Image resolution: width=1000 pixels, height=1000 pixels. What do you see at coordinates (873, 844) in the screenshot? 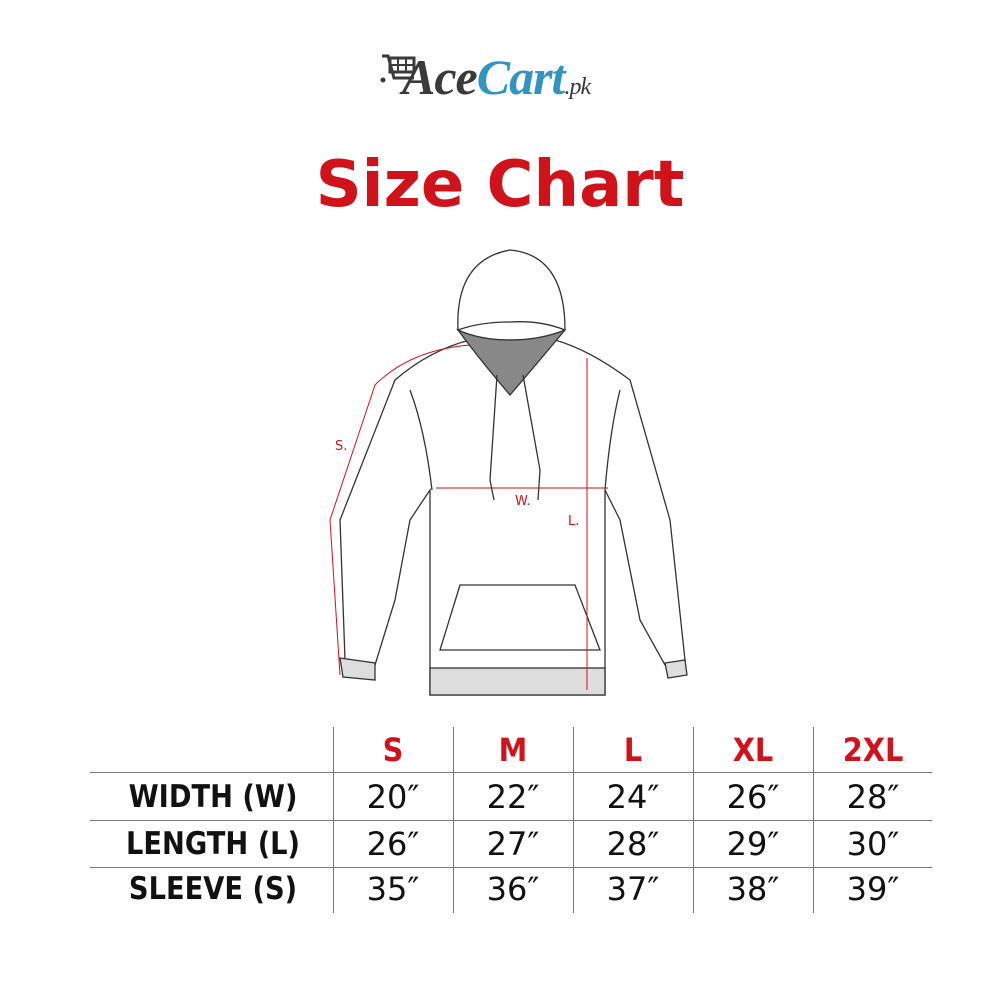
I see `table-cell: 30″` at bounding box center [873, 844].